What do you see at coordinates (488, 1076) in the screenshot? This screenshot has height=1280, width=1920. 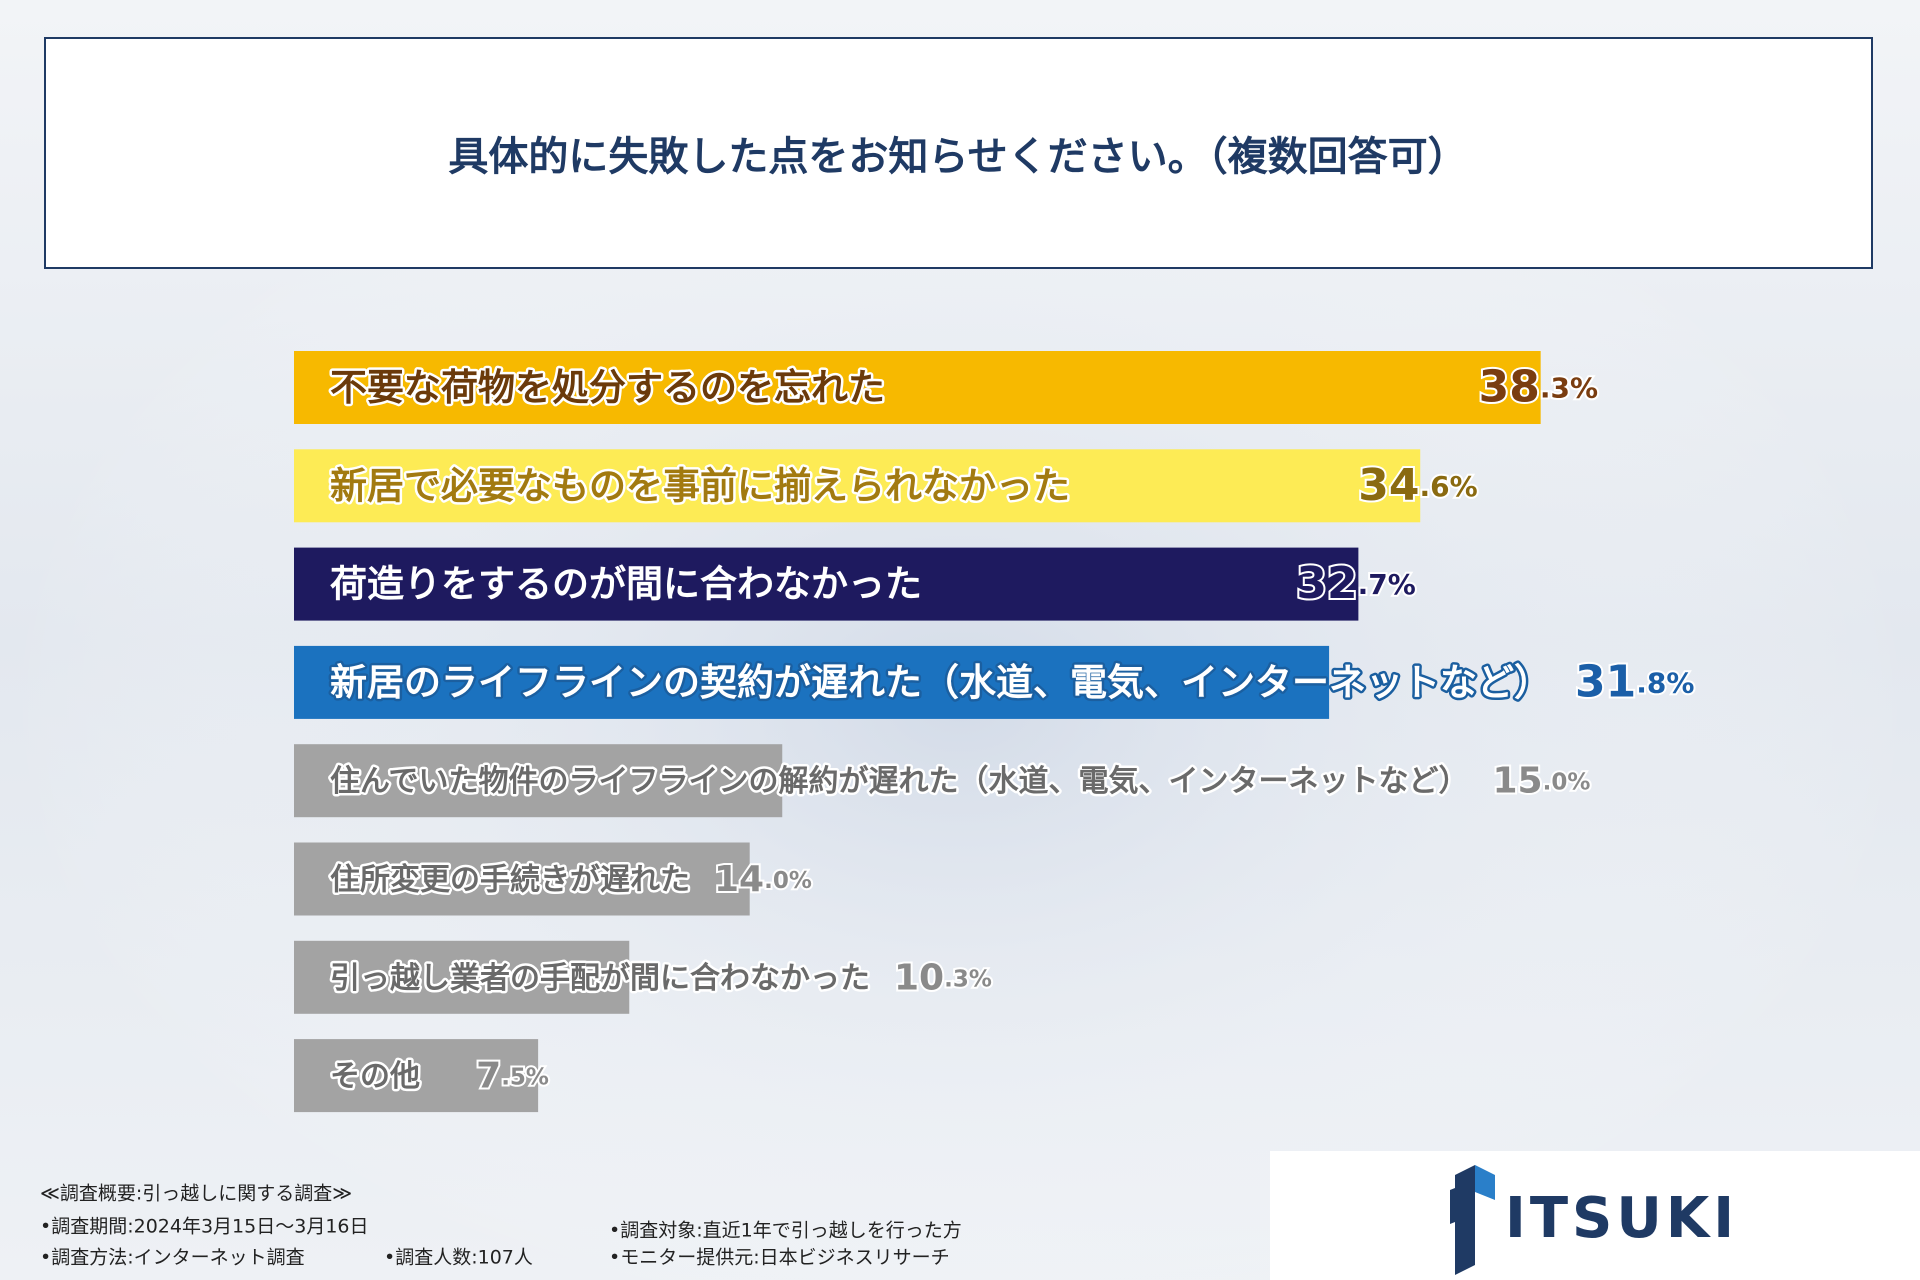 I see `value-label-int: 7` at bounding box center [488, 1076].